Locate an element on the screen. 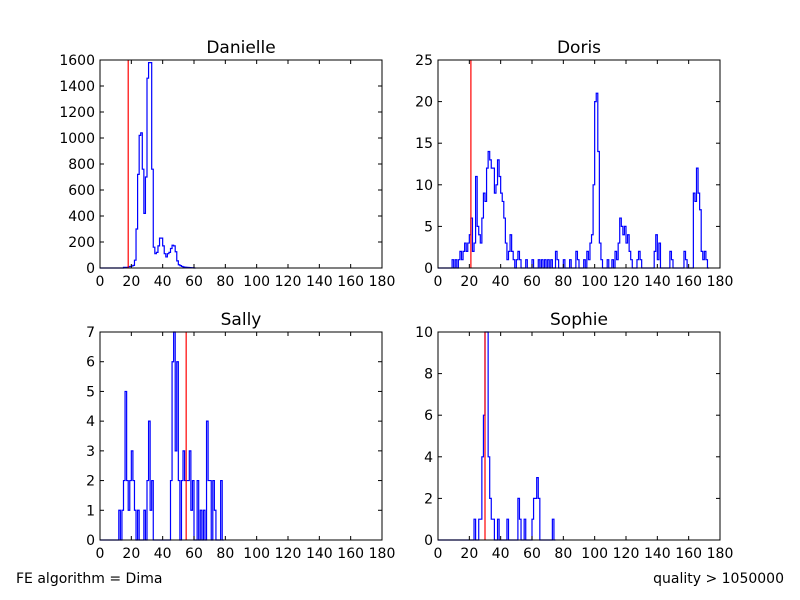 This screenshot has height=600, width=800. y-tick-label: 600 is located at coordinates (81, 191).